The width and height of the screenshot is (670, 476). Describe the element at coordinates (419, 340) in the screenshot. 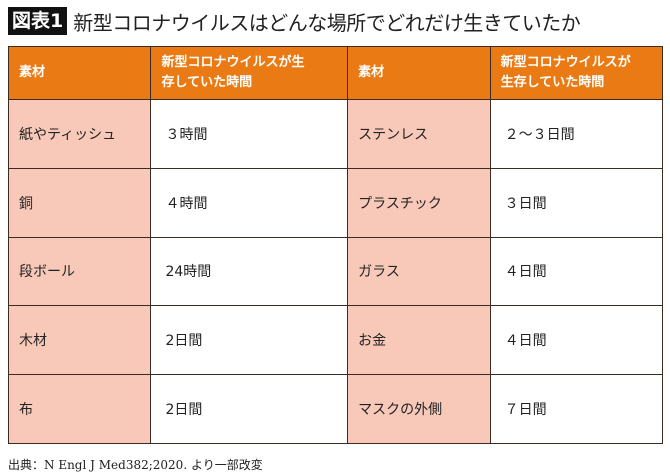

I see `material-cell: お金` at that location.